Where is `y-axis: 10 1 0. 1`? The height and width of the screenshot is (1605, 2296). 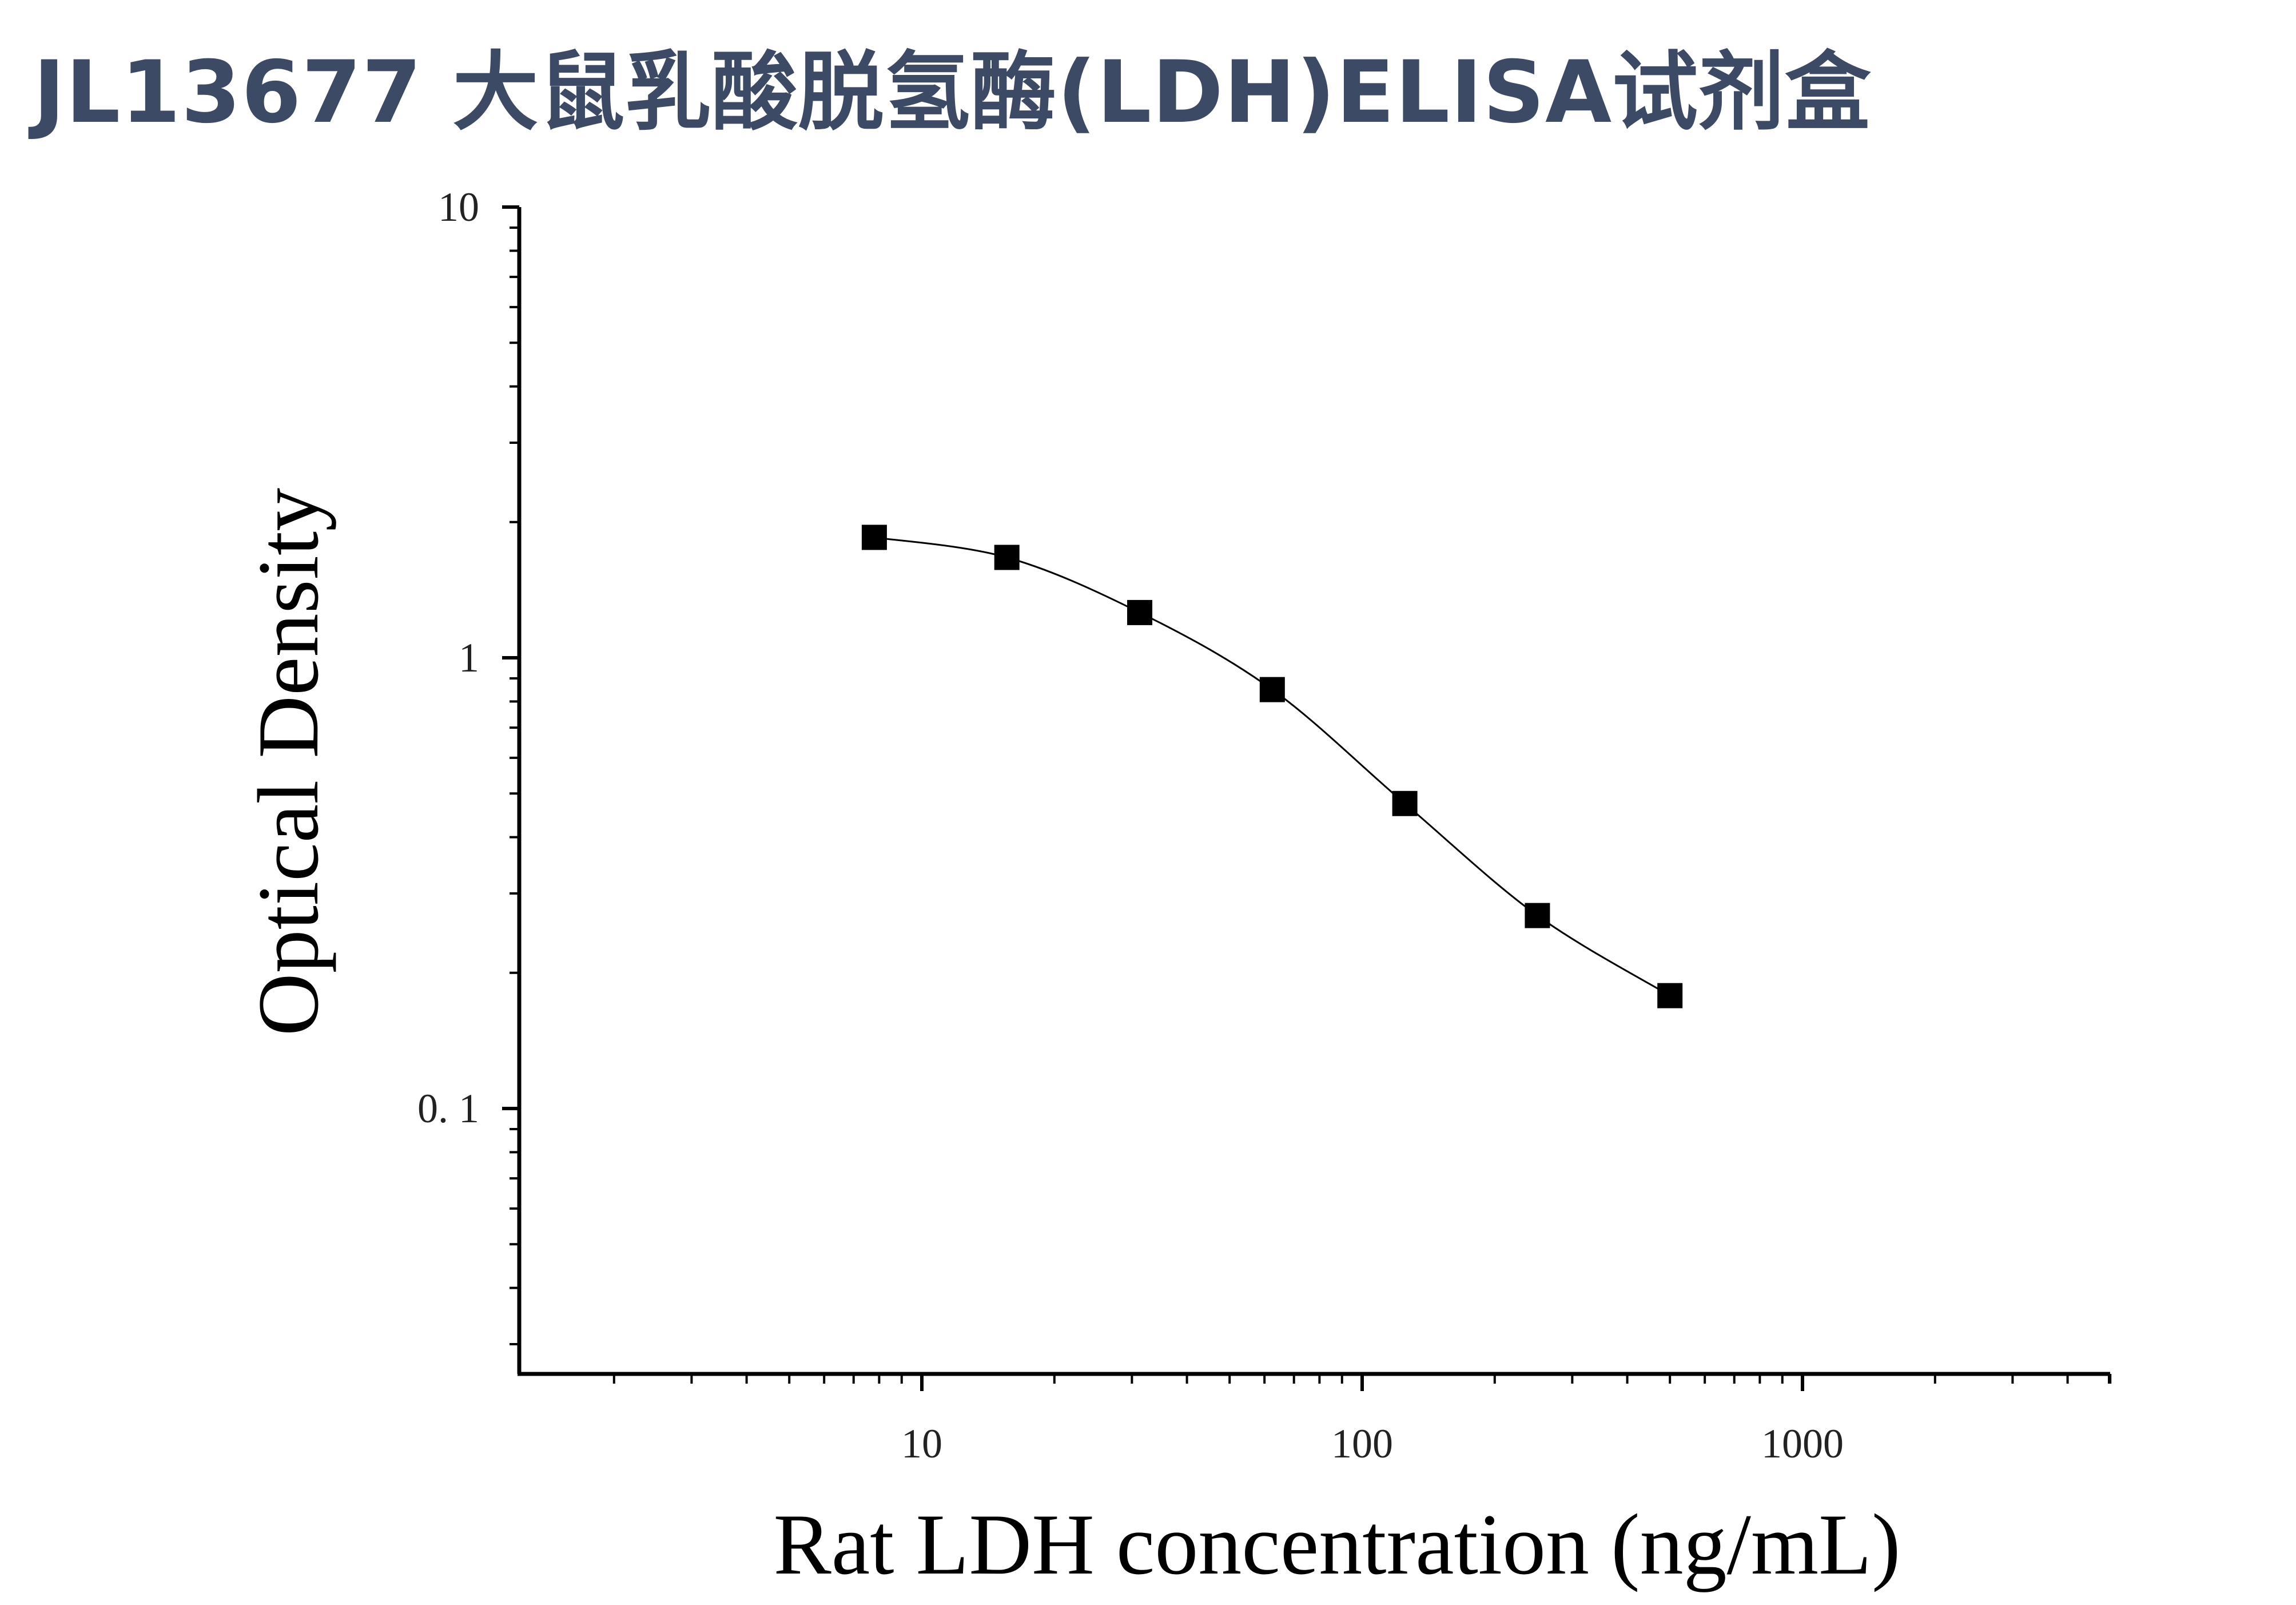
y-axis: 10 1 0. 1 is located at coordinates (469, 779).